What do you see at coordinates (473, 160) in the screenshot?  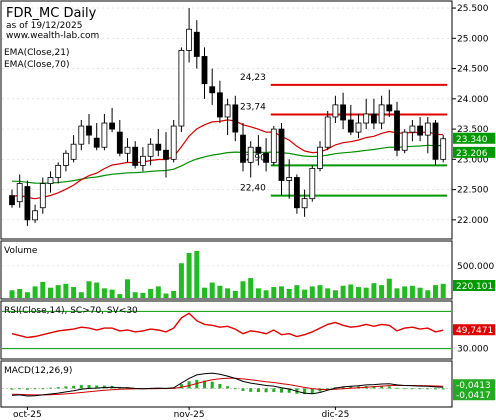 I see `price-tick-label: 23.000` at bounding box center [473, 160].